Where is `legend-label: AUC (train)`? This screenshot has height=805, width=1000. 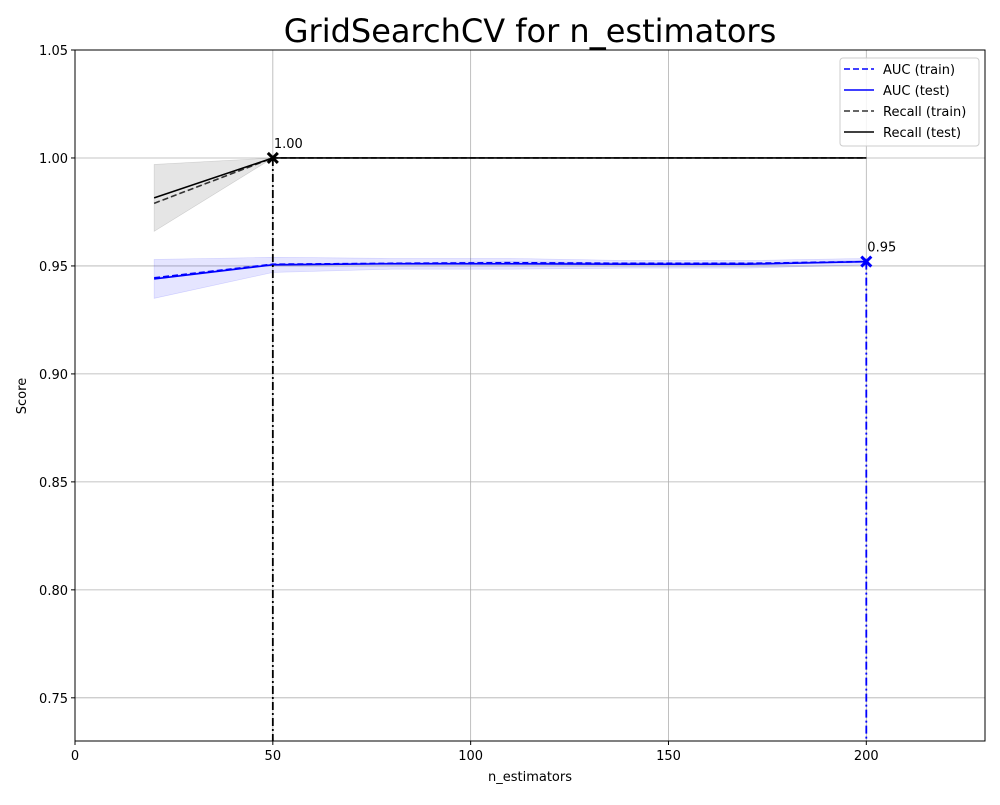 legend-label: AUC (train) is located at coordinates (919, 70).